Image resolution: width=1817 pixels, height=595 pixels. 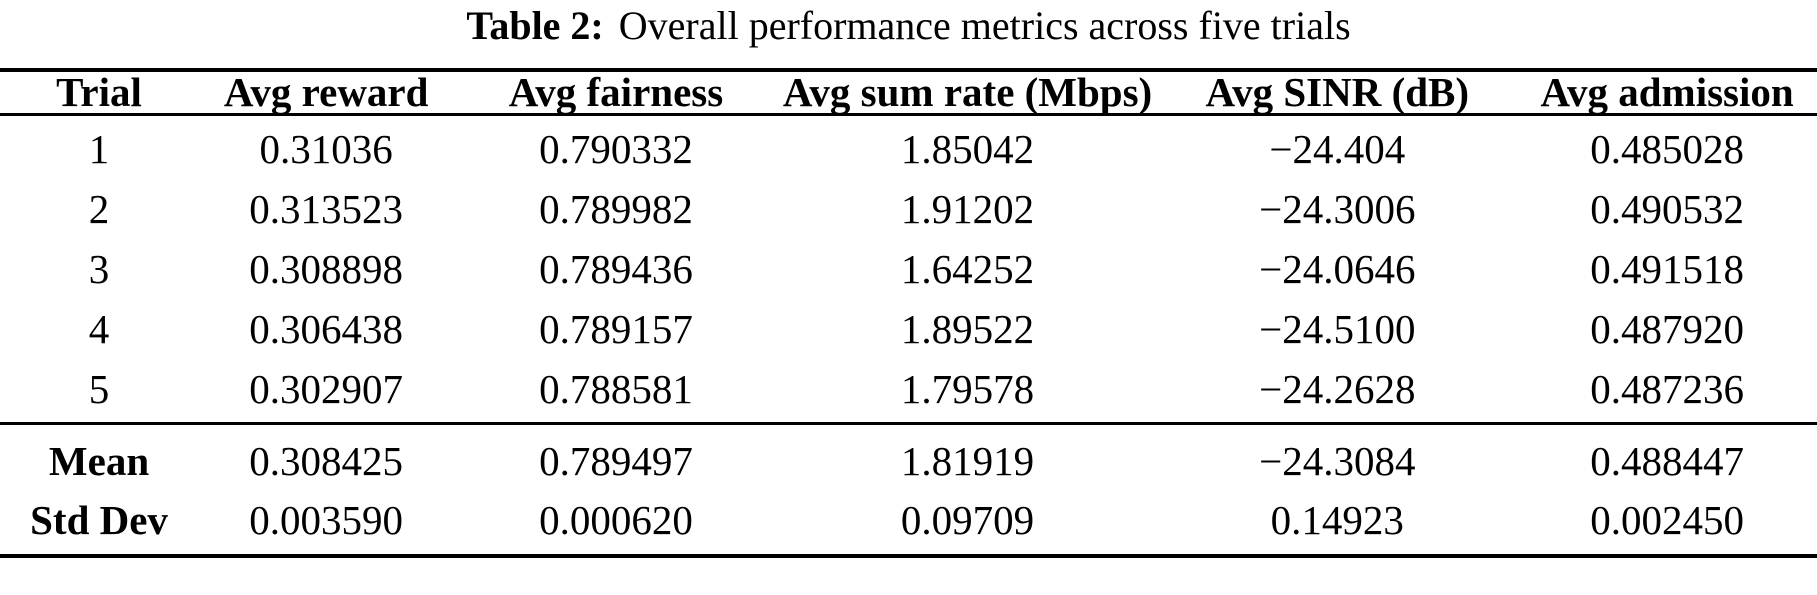 I want to click on cell-reward: 0.308898, so click(x=326, y=269).